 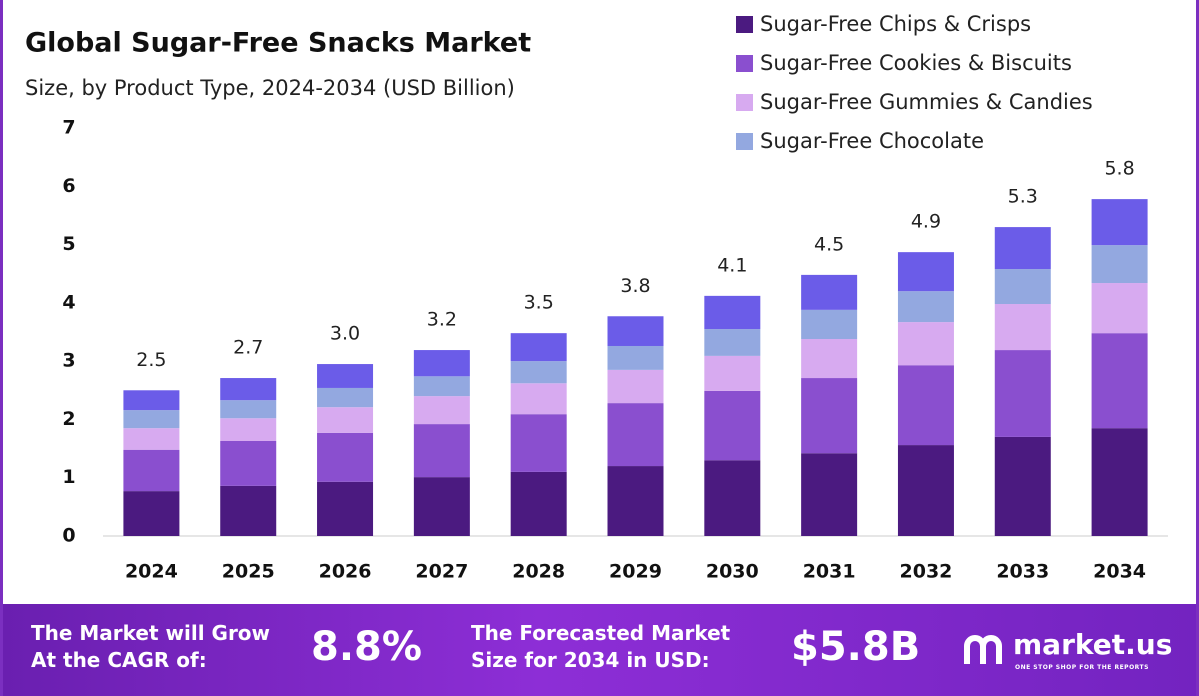 What do you see at coordinates (538, 572) in the screenshot?
I see `x-tick-label: 2028` at bounding box center [538, 572].